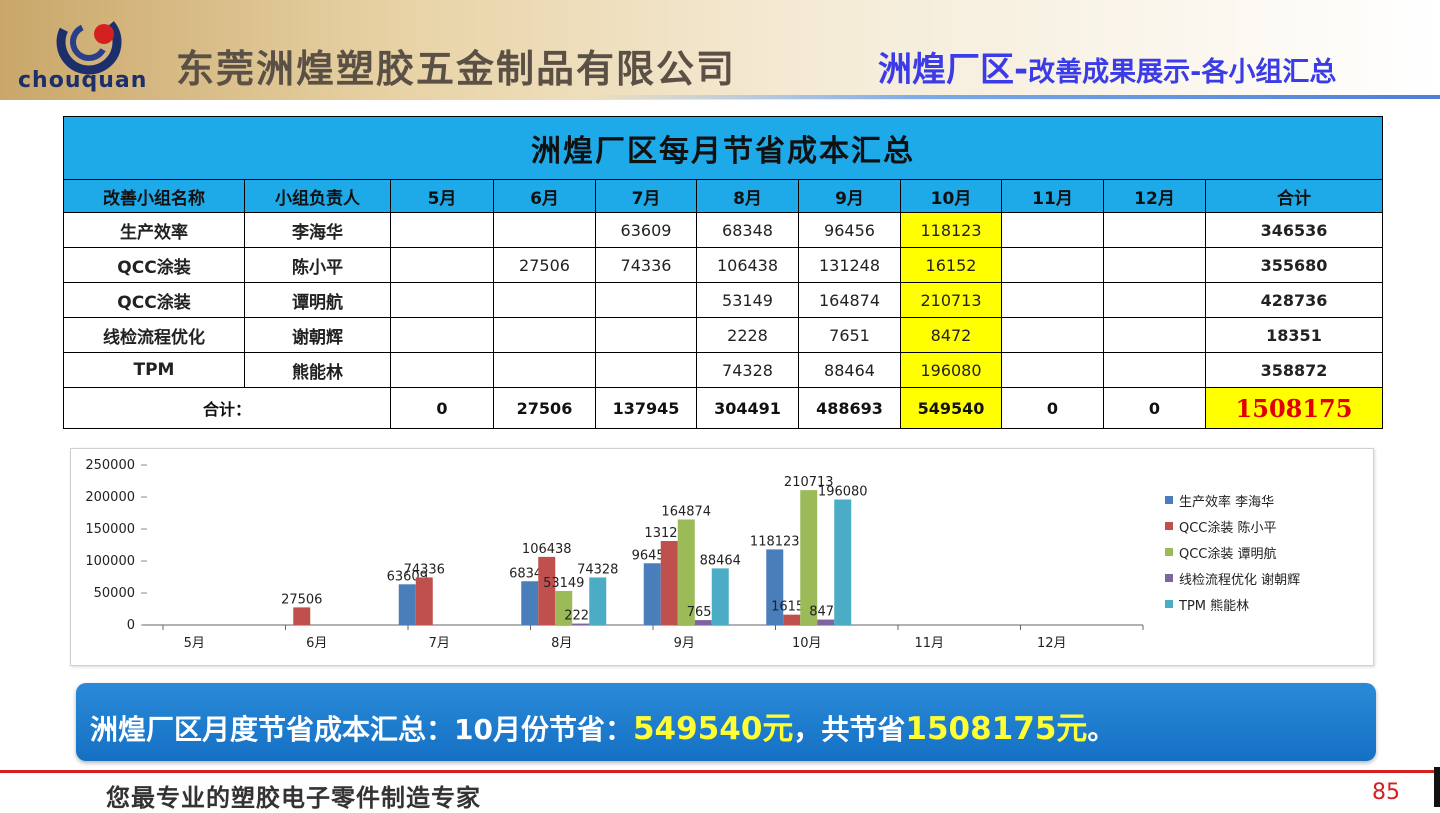 The height and width of the screenshot is (813, 1440). What do you see at coordinates (1294, 408) in the screenshot?
I see `grand-total: 1508175` at bounding box center [1294, 408].